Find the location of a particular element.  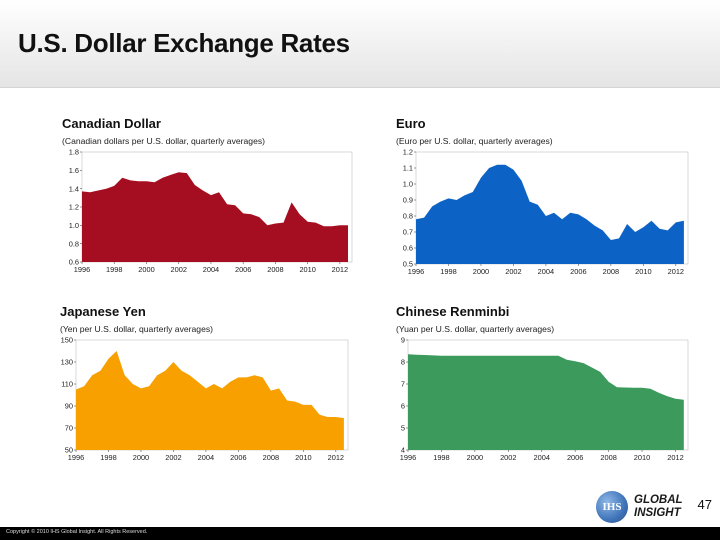

chart-title: Euro is located at coordinates (411, 123).